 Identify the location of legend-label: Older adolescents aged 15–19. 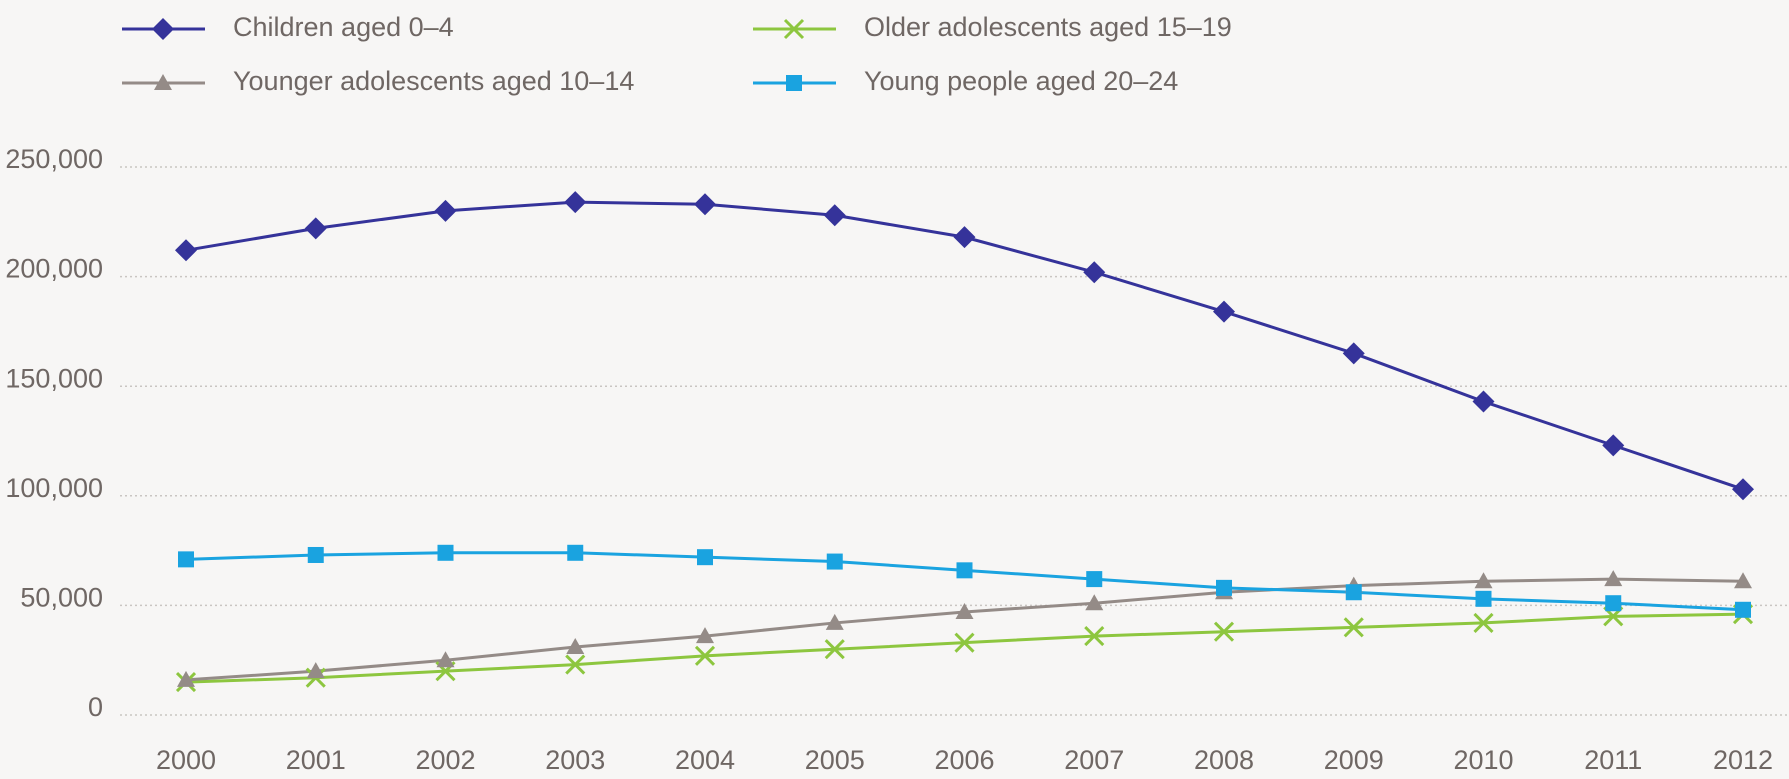
(1048, 27).